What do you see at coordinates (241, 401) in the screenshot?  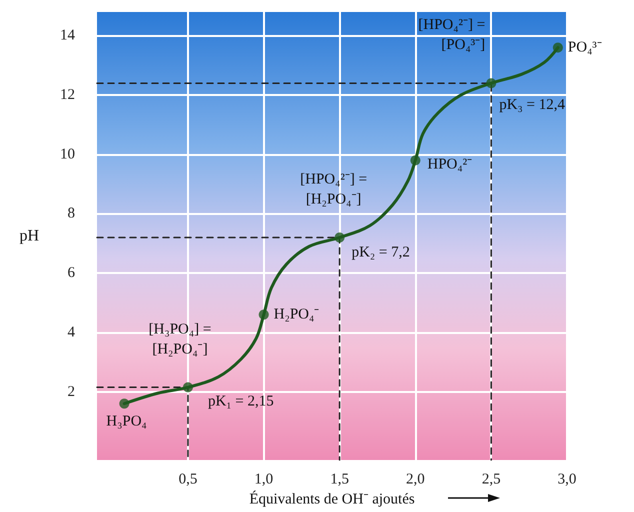 I see `annotation: pK₁ = 2,15` at bounding box center [241, 401].